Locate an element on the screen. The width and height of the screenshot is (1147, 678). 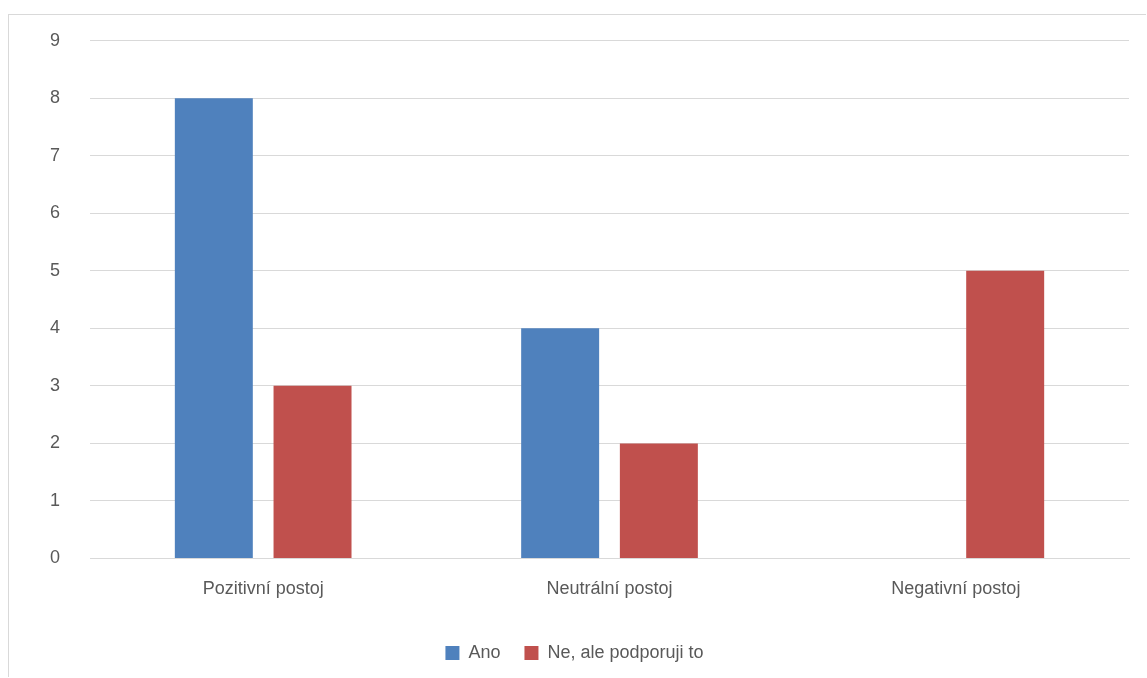
x-tick-label: Pozitivní postoj is located at coordinates (263, 588).